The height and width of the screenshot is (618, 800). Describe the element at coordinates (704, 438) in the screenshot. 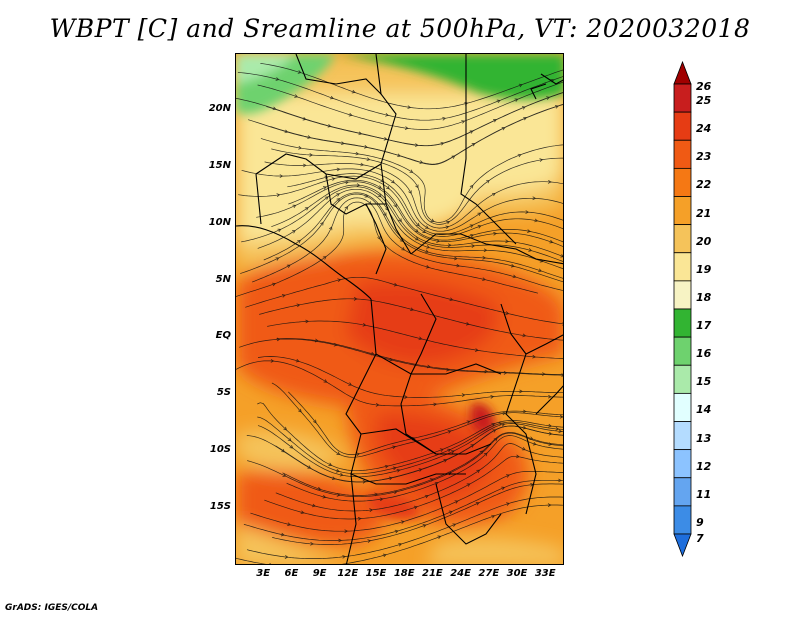

I see `colorbar-level-label: 13` at that location.